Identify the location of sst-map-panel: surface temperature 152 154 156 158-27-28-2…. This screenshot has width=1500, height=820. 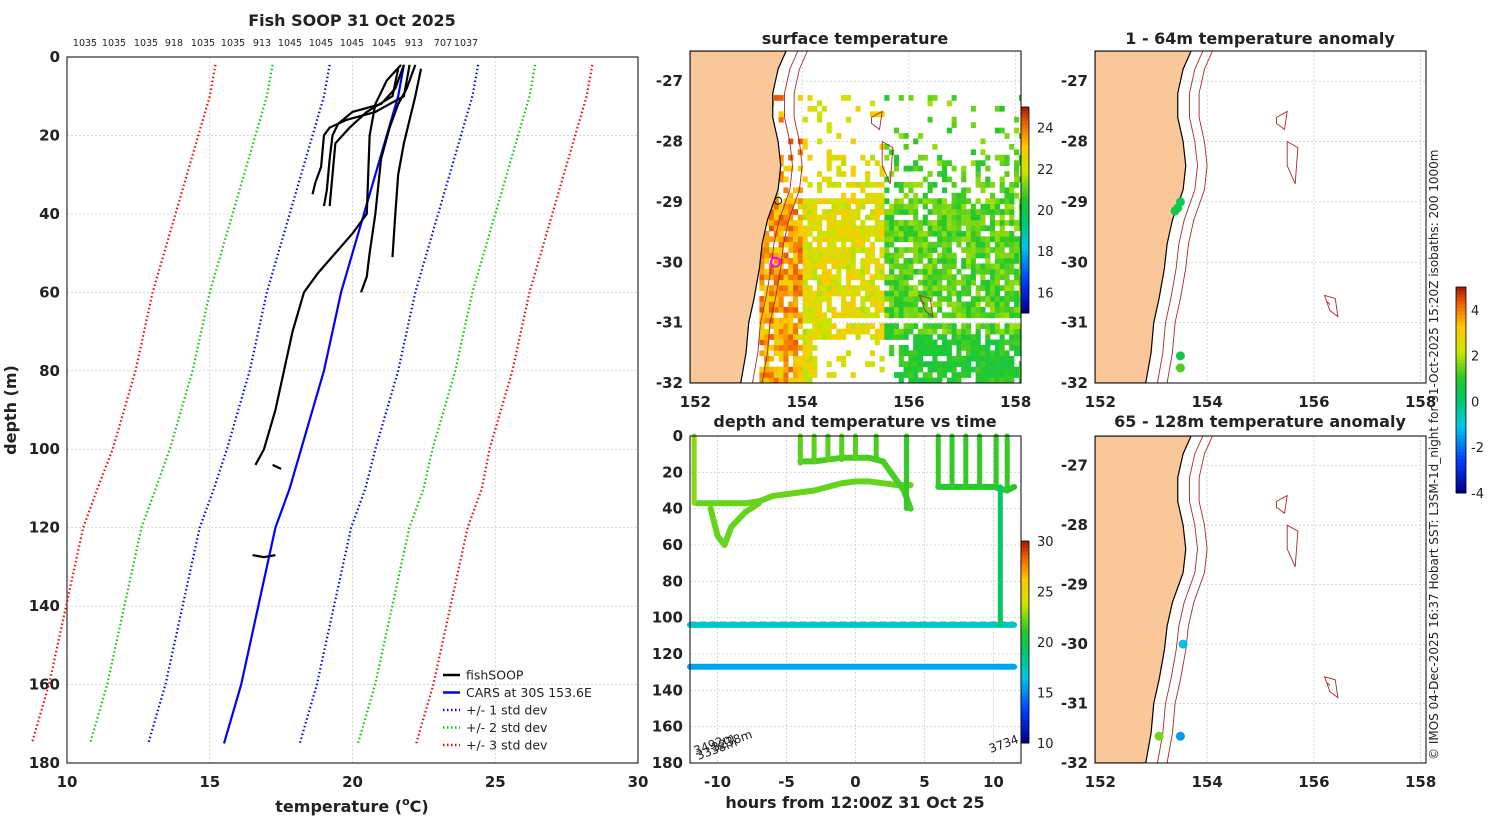
(855, 220).